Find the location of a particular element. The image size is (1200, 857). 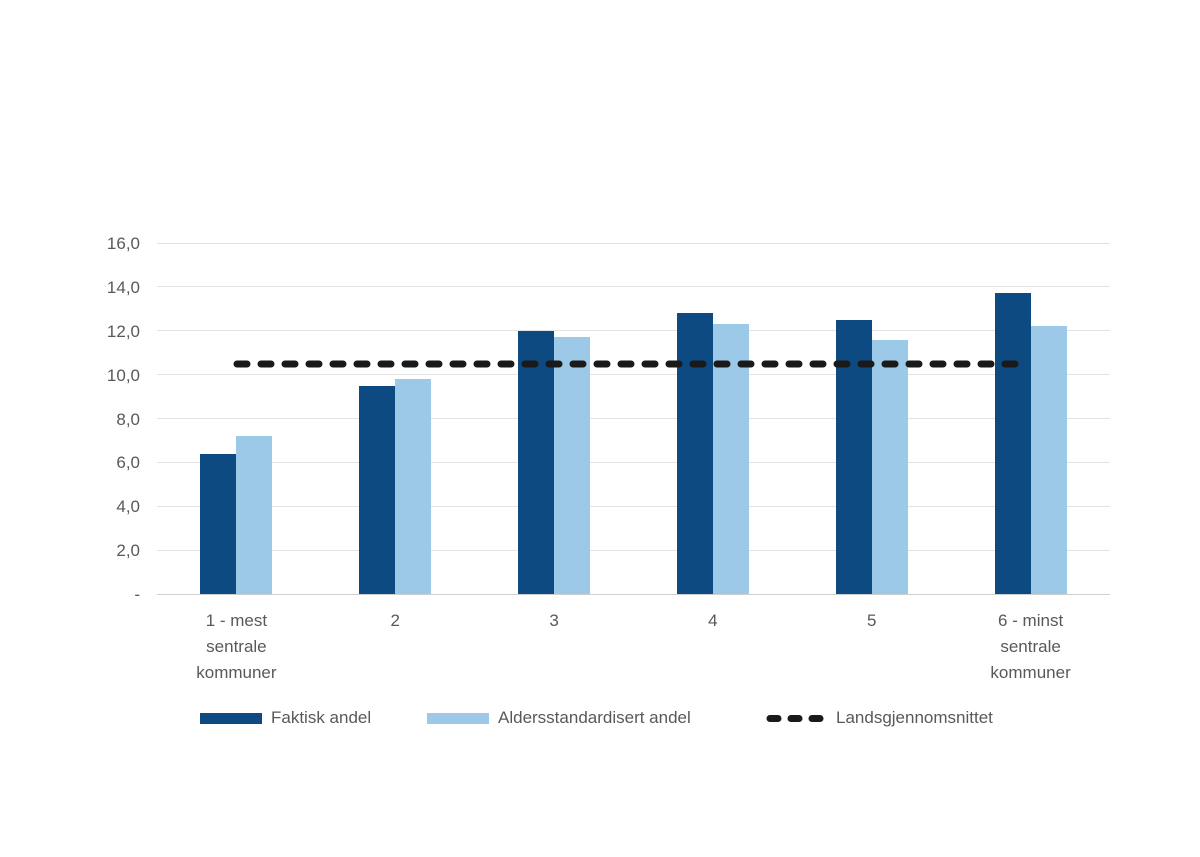

legend-swatch-aldersstandardisert-andel is located at coordinates (458, 718).